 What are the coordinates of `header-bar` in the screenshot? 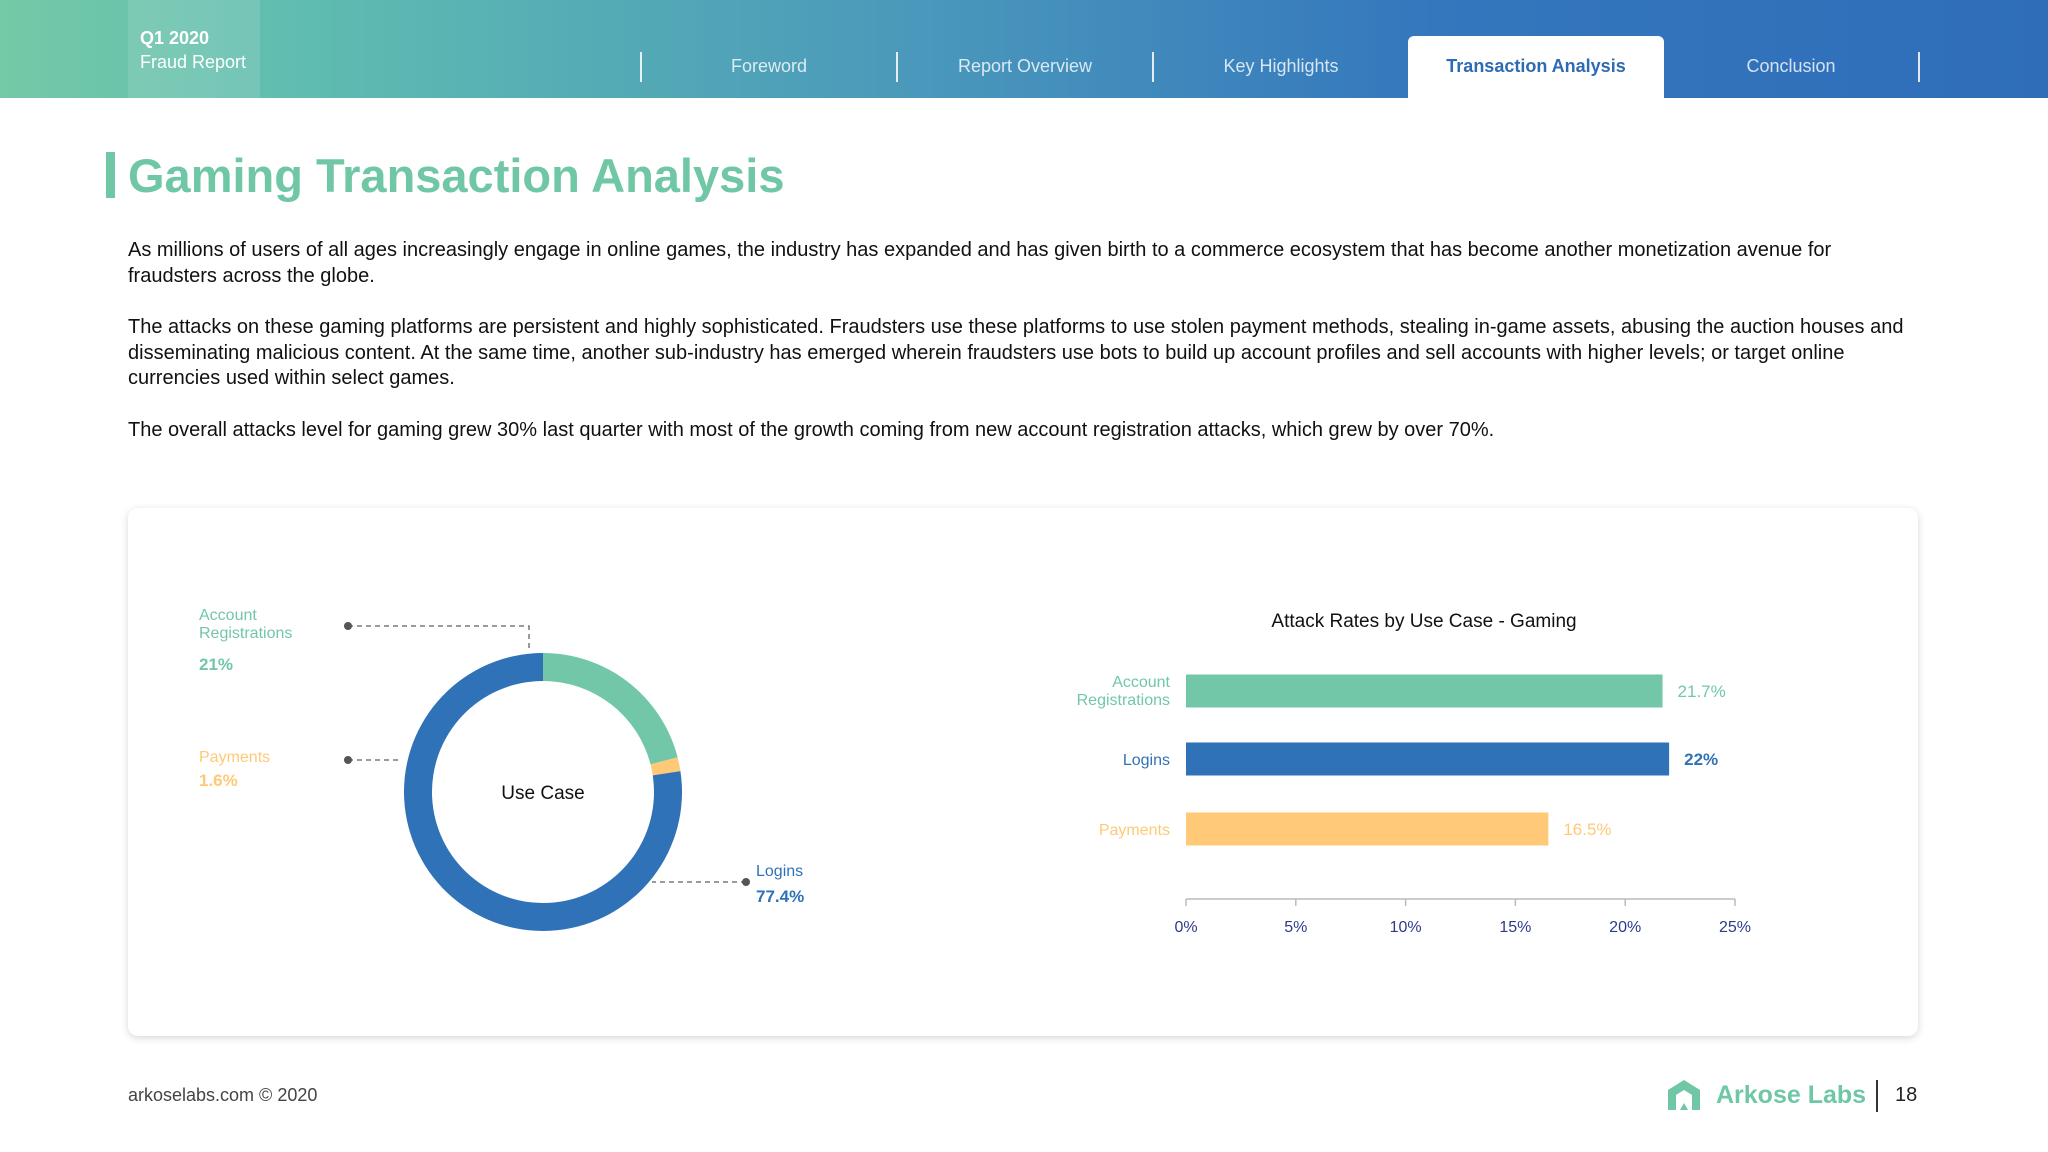 It's located at (1024, 49).